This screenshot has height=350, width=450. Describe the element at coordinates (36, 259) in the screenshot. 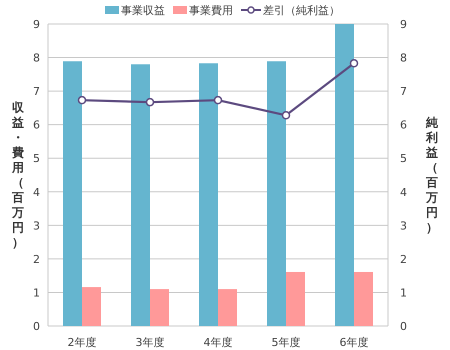

I see `y-tick-label: 2` at that location.